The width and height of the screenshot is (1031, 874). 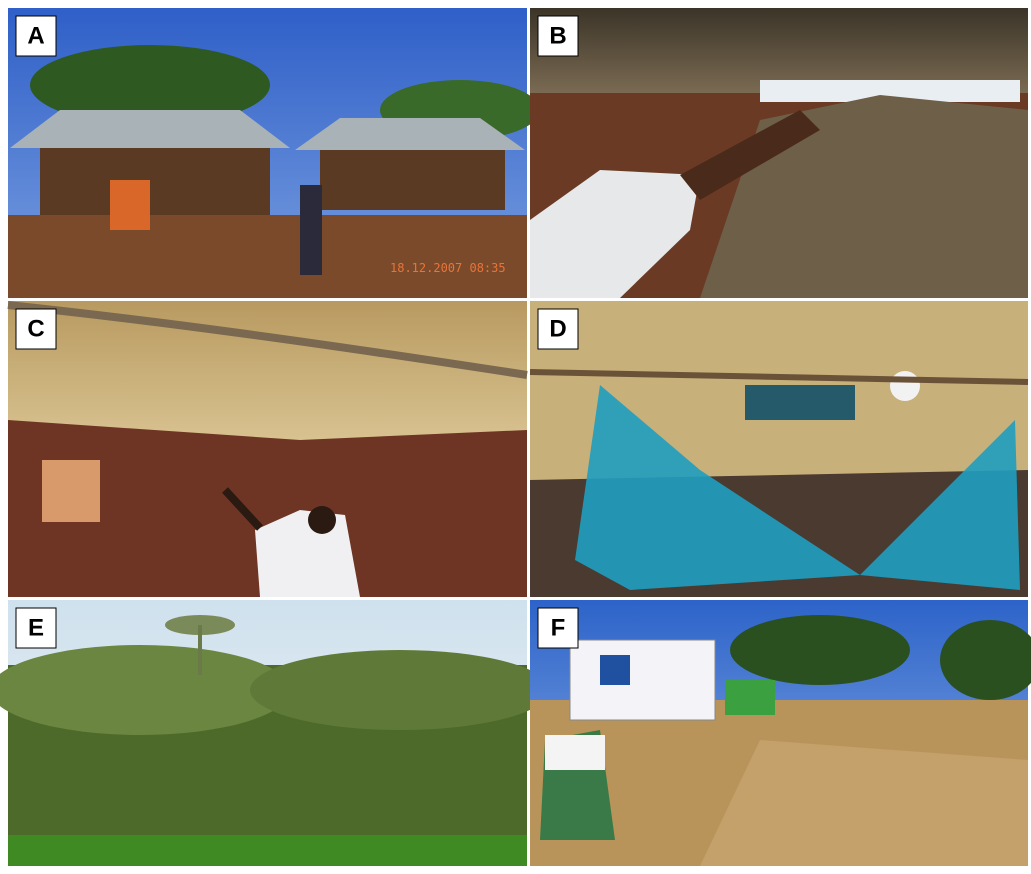 I want to click on panel-f: F, so click(x=780, y=733).